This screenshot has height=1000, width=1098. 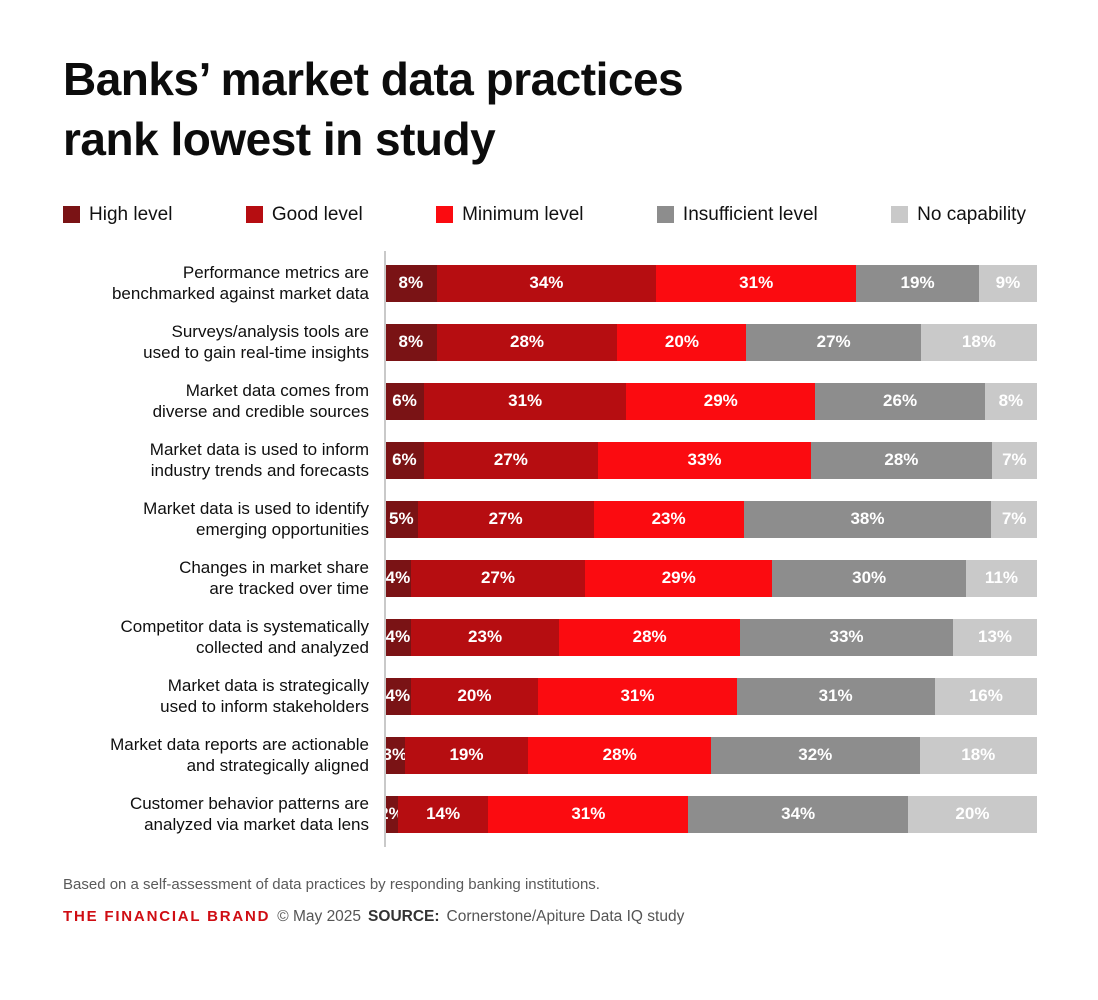 I want to click on segment-value: 14%, so click(x=443, y=814).